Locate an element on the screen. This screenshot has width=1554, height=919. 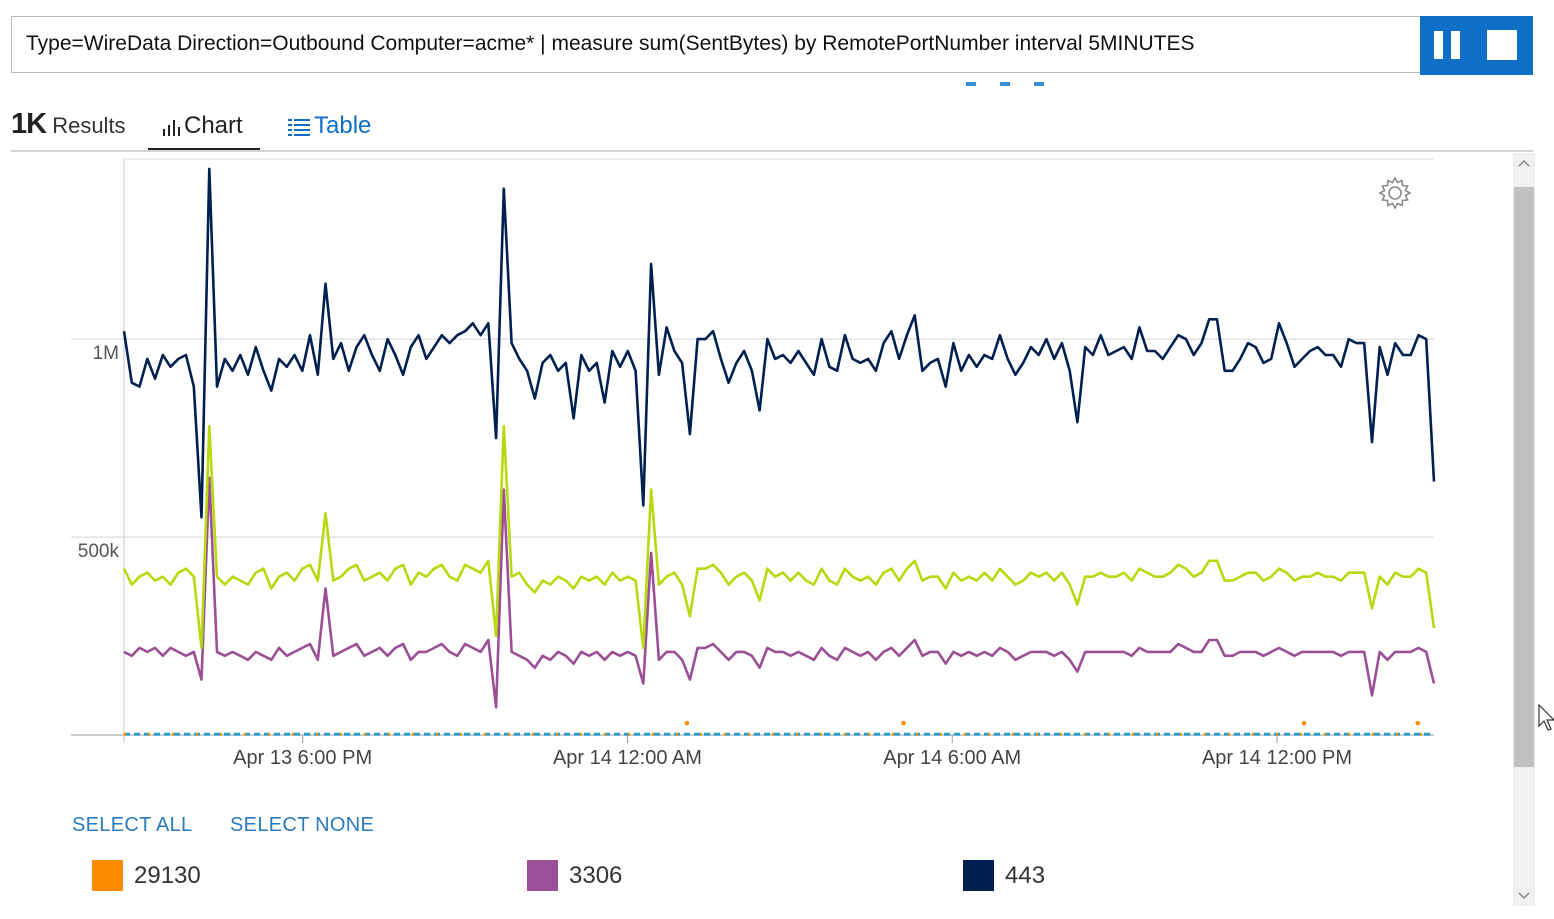
results-label: Results is located at coordinates (89, 125).